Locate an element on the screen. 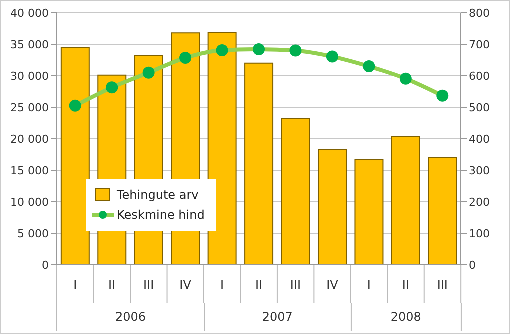  legend-label: Tehingute arv is located at coordinates (158, 195).